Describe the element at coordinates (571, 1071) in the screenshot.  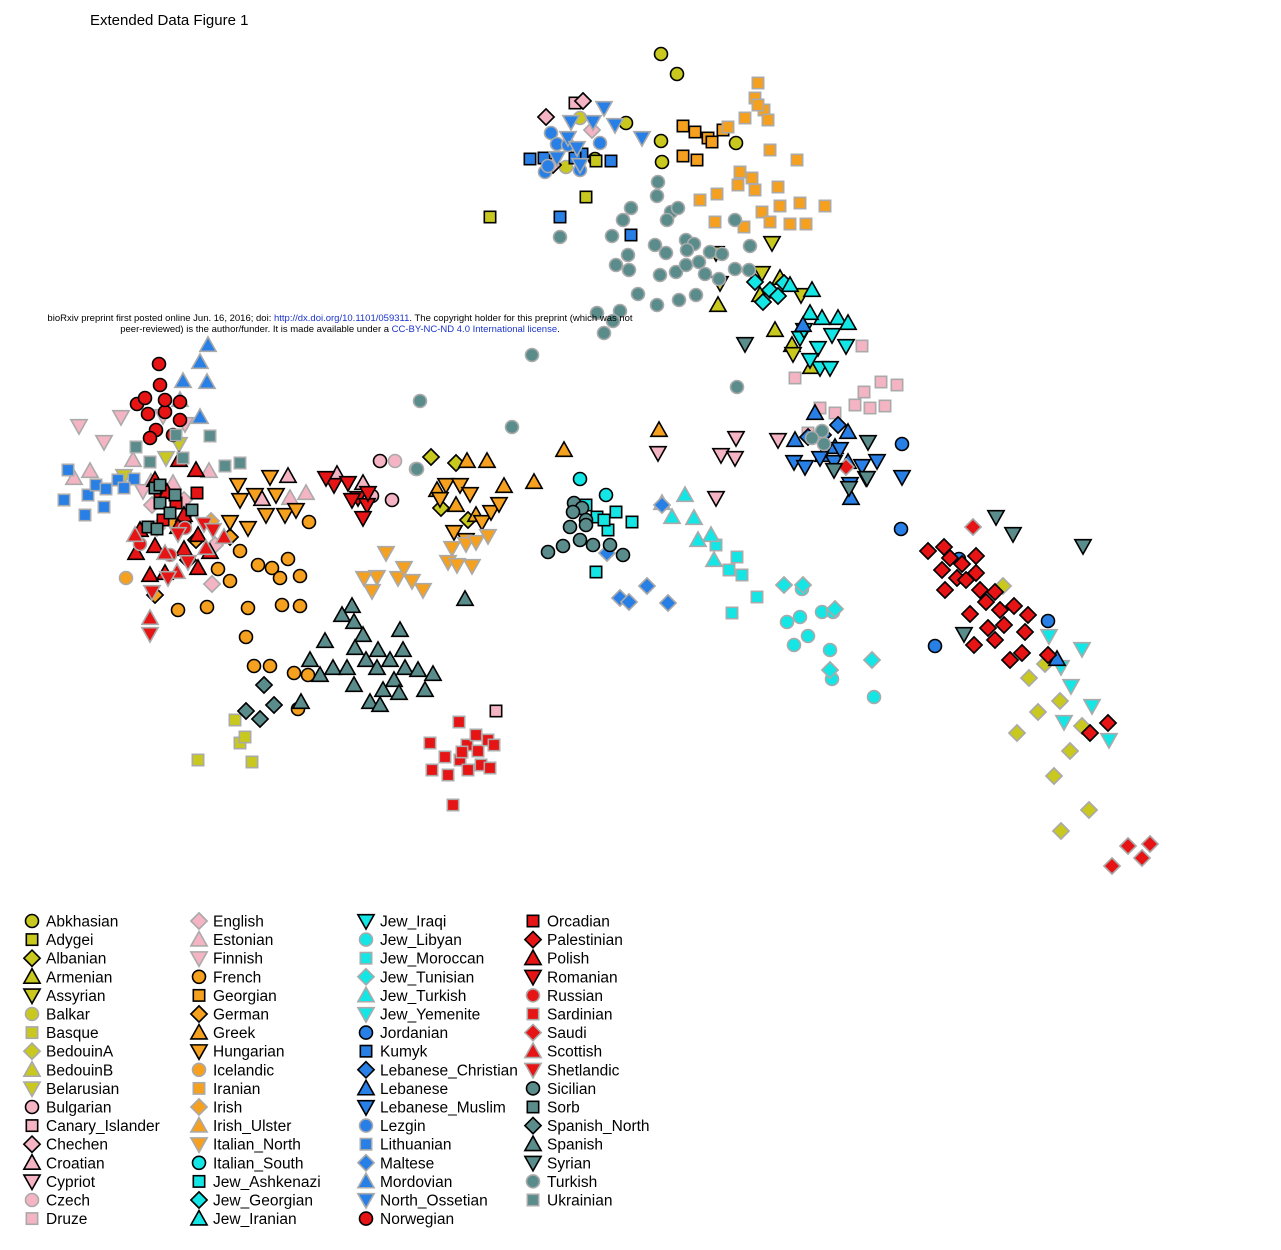
I see `legend-item-shetlandic: Shetlandic` at that location.